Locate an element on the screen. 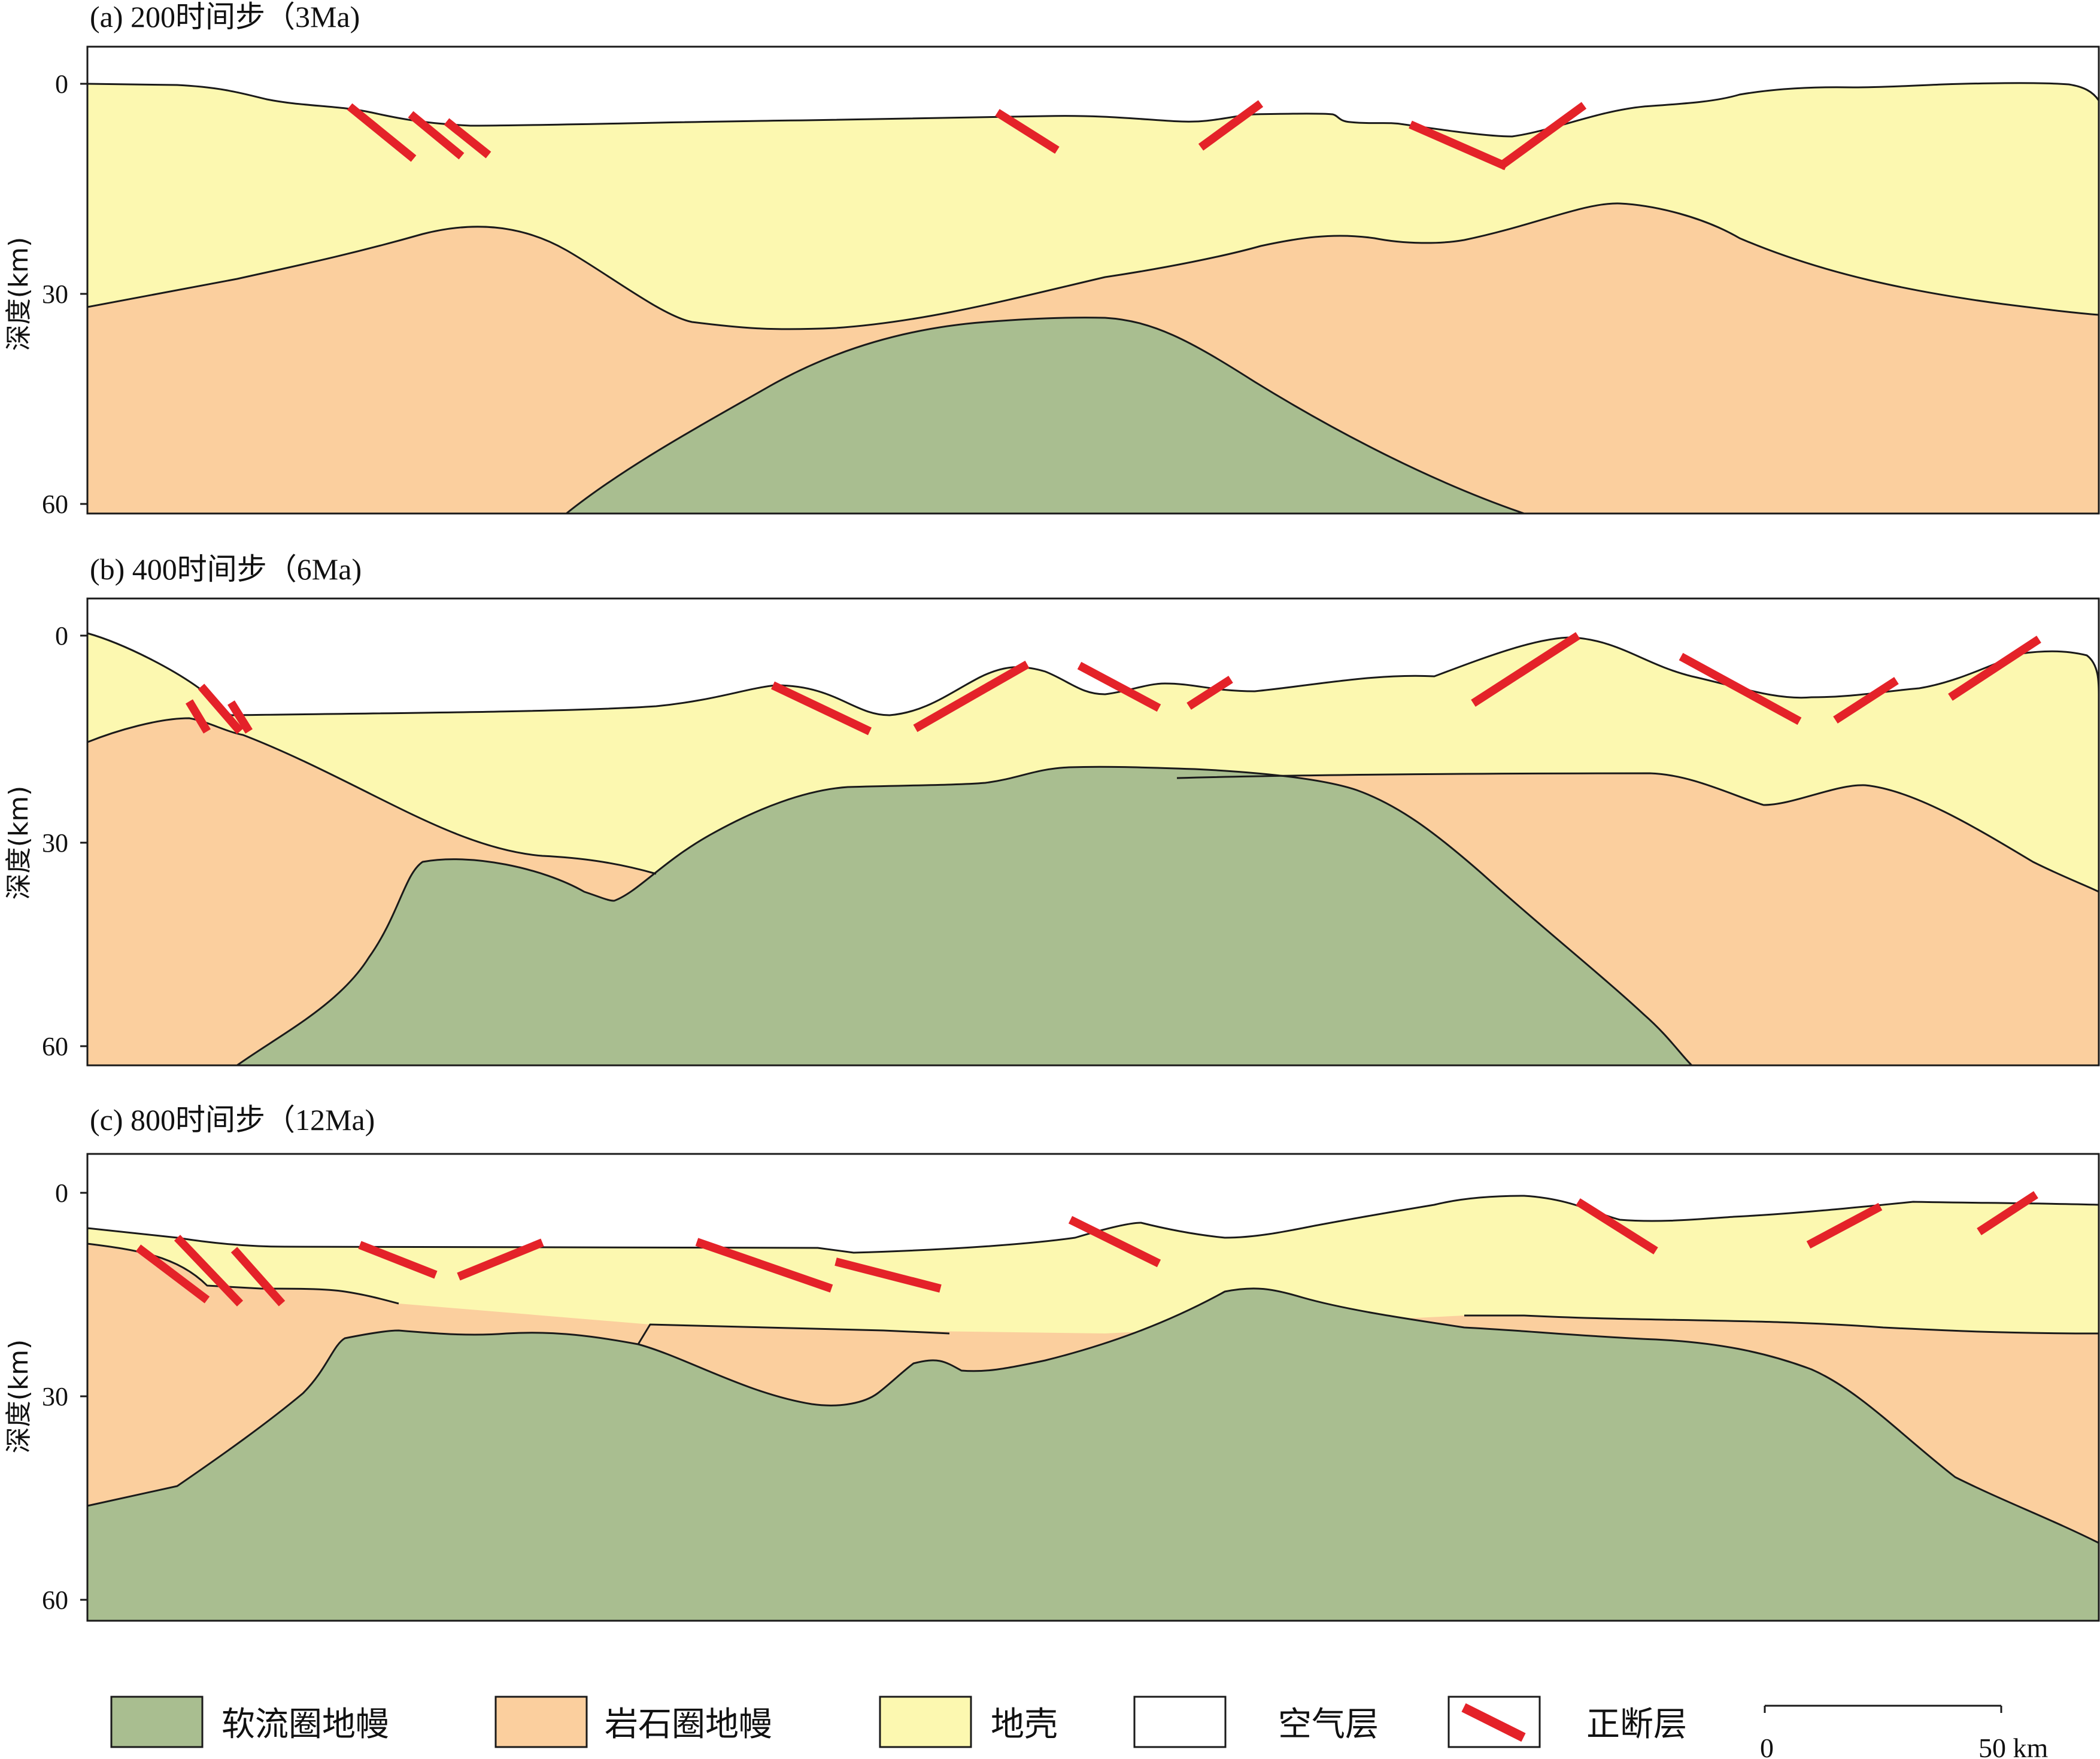 This screenshot has height=1759, width=2100. legend-label: 软流圈地幔 is located at coordinates (305, 1724).